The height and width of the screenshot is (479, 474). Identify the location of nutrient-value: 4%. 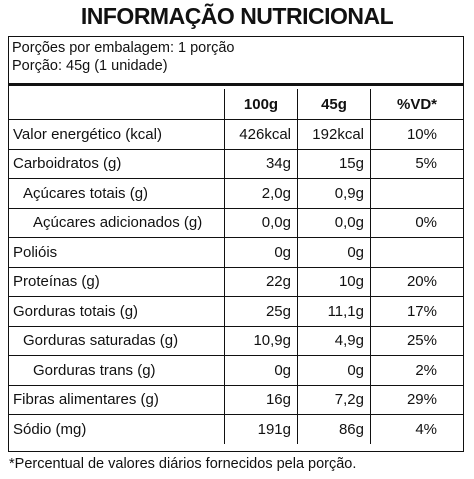
(416, 429).